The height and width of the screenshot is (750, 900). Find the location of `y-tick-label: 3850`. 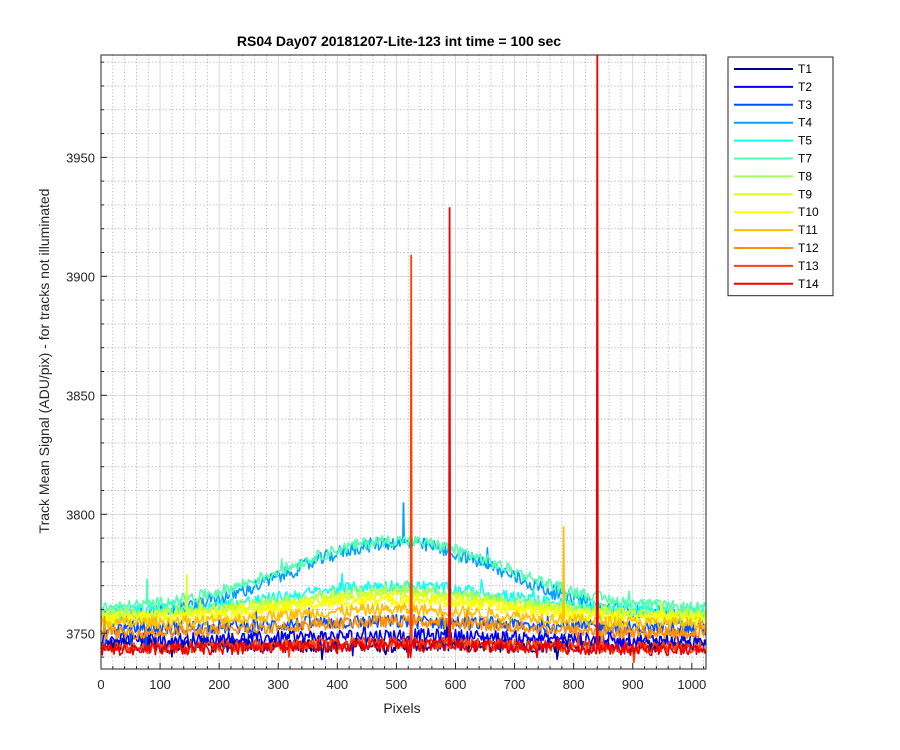

y-tick-label: 3850 is located at coordinates (80, 395).